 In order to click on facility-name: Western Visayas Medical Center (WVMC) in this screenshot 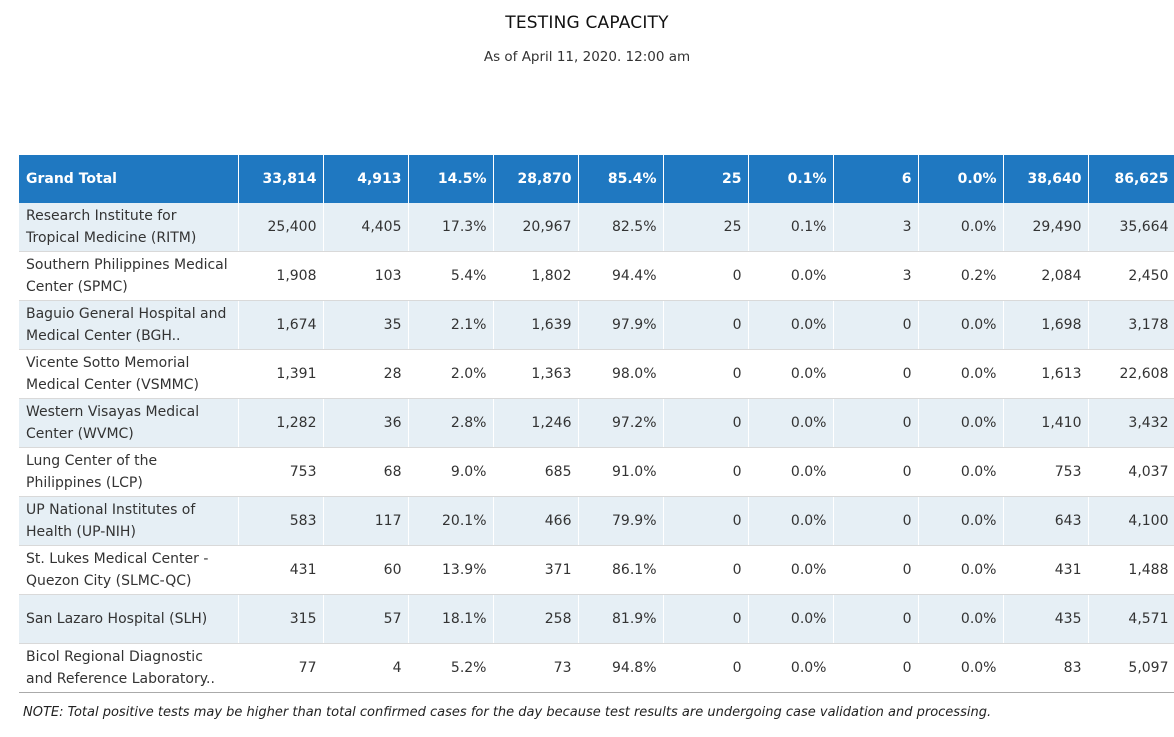, I will do `click(129, 423)`.